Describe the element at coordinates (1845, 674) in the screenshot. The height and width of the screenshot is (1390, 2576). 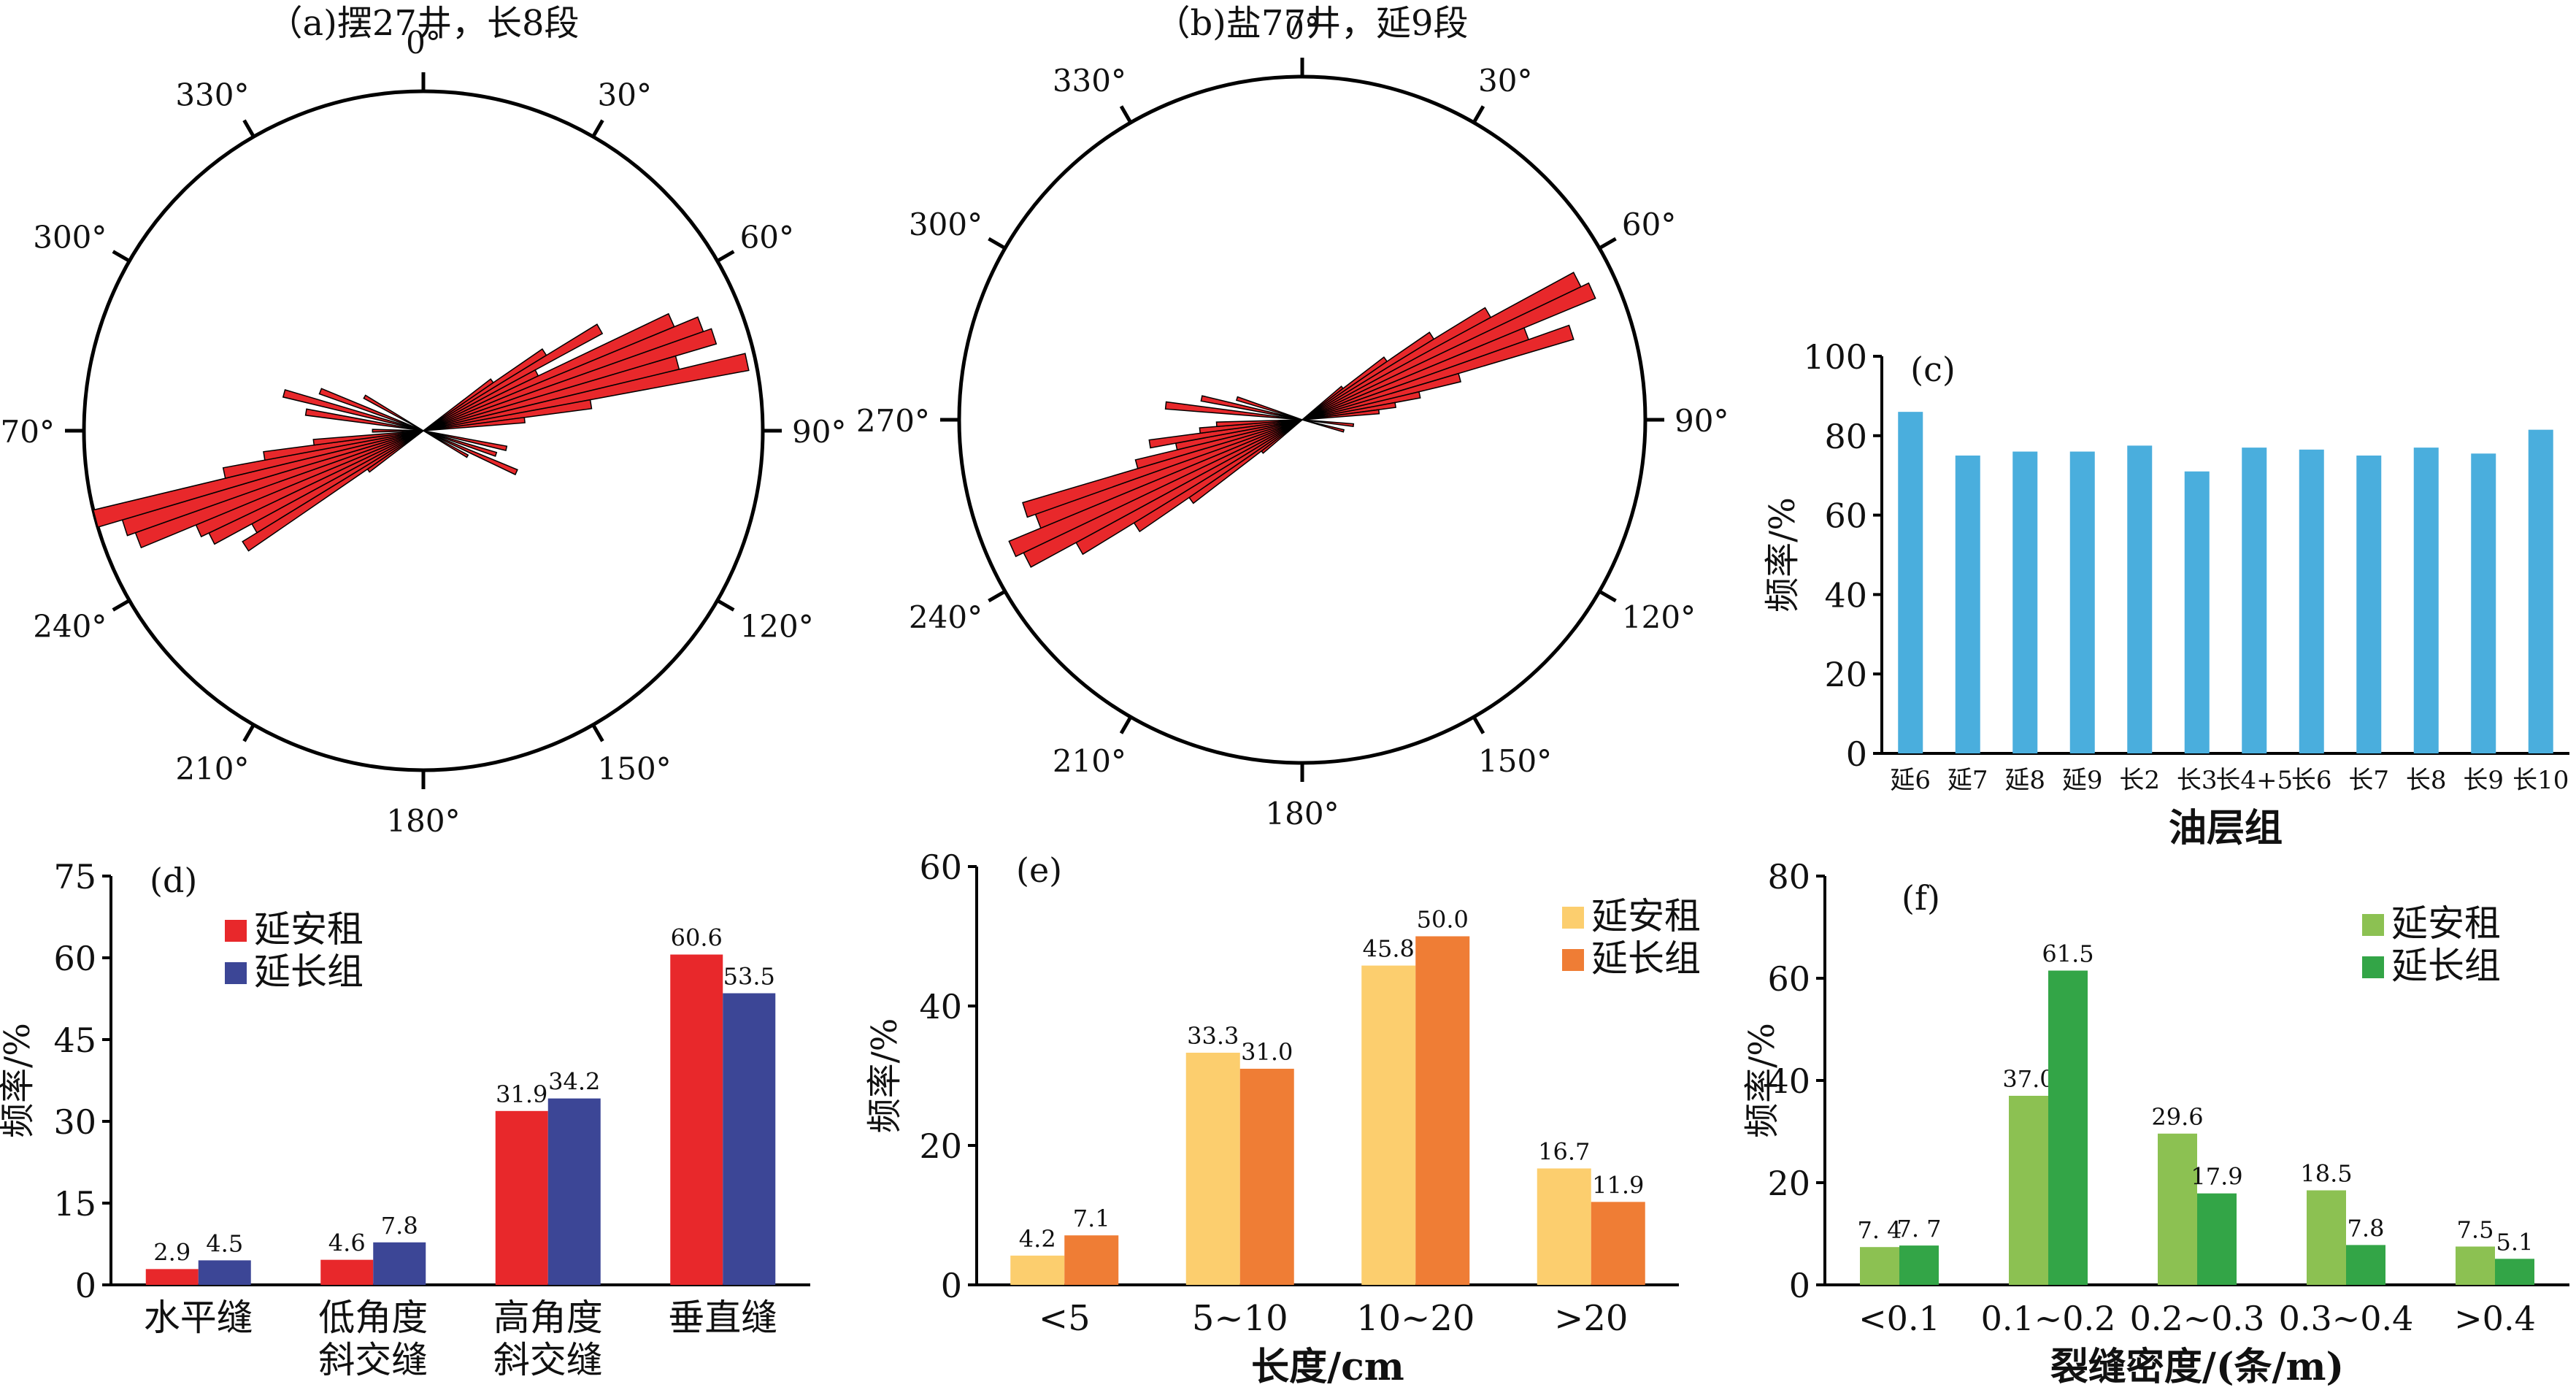
I see `y-tick-label: 20` at that location.